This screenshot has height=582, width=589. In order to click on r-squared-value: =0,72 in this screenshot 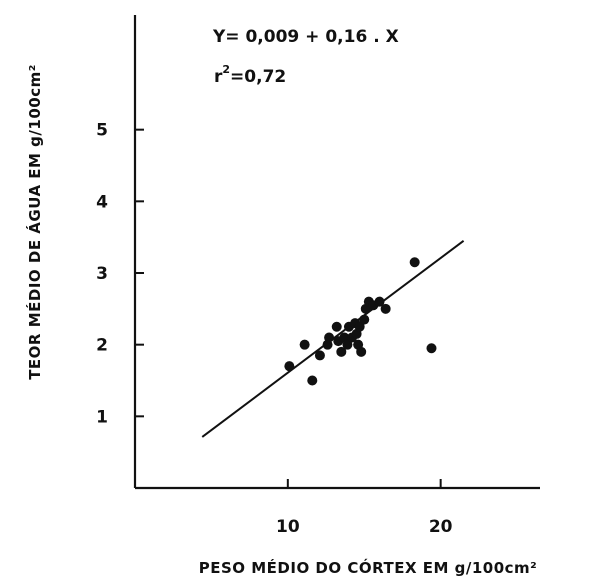, I will do `click(258, 77)`.